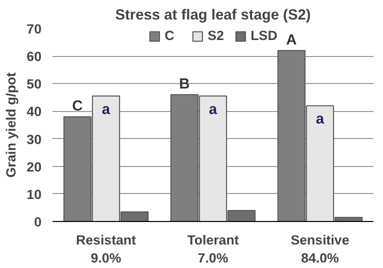 This screenshot has height=268, width=383. I want to click on y-tick-label: 20, so click(34, 166).